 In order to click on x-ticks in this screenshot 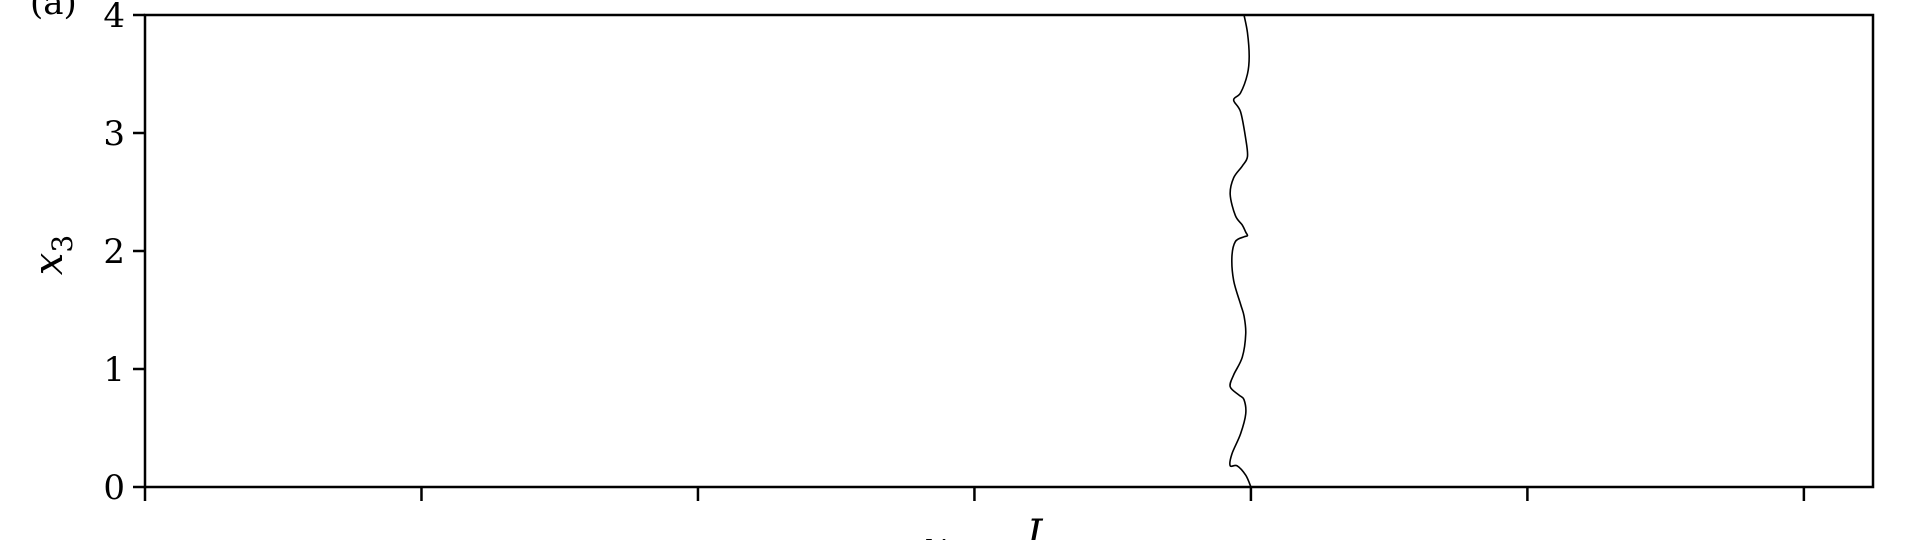, I will do `click(974, 494)`.